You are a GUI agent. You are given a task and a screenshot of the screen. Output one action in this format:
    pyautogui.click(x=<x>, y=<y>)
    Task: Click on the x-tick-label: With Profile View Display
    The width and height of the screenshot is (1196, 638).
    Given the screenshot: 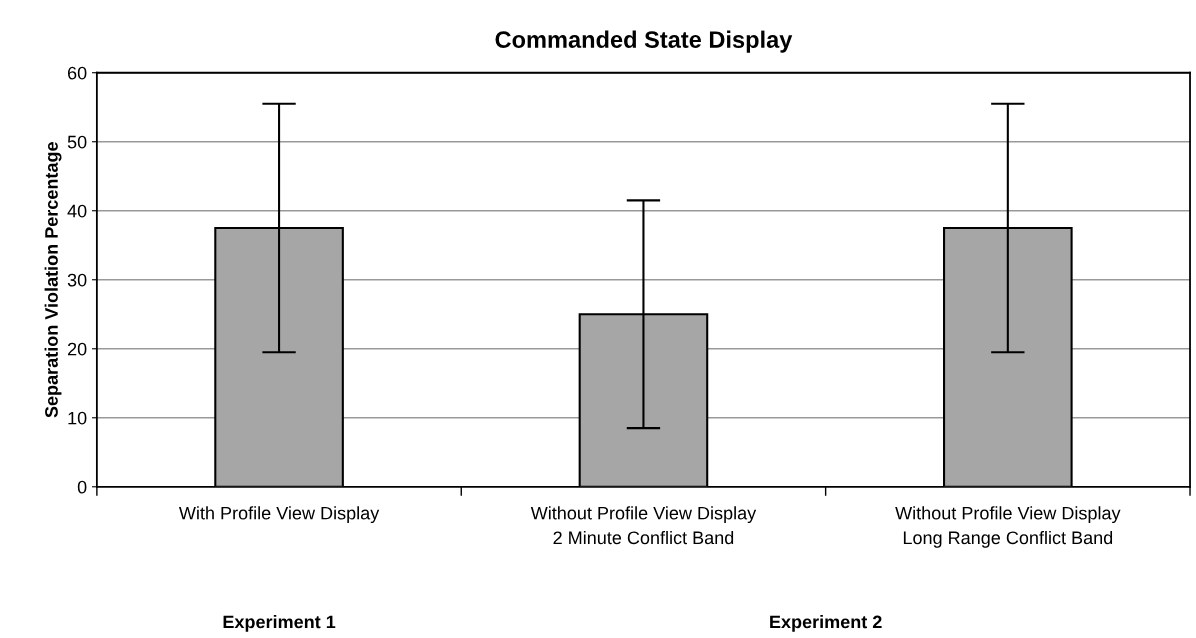 What is the action you would take?
    pyautogui.click(x=279, y=515)
    